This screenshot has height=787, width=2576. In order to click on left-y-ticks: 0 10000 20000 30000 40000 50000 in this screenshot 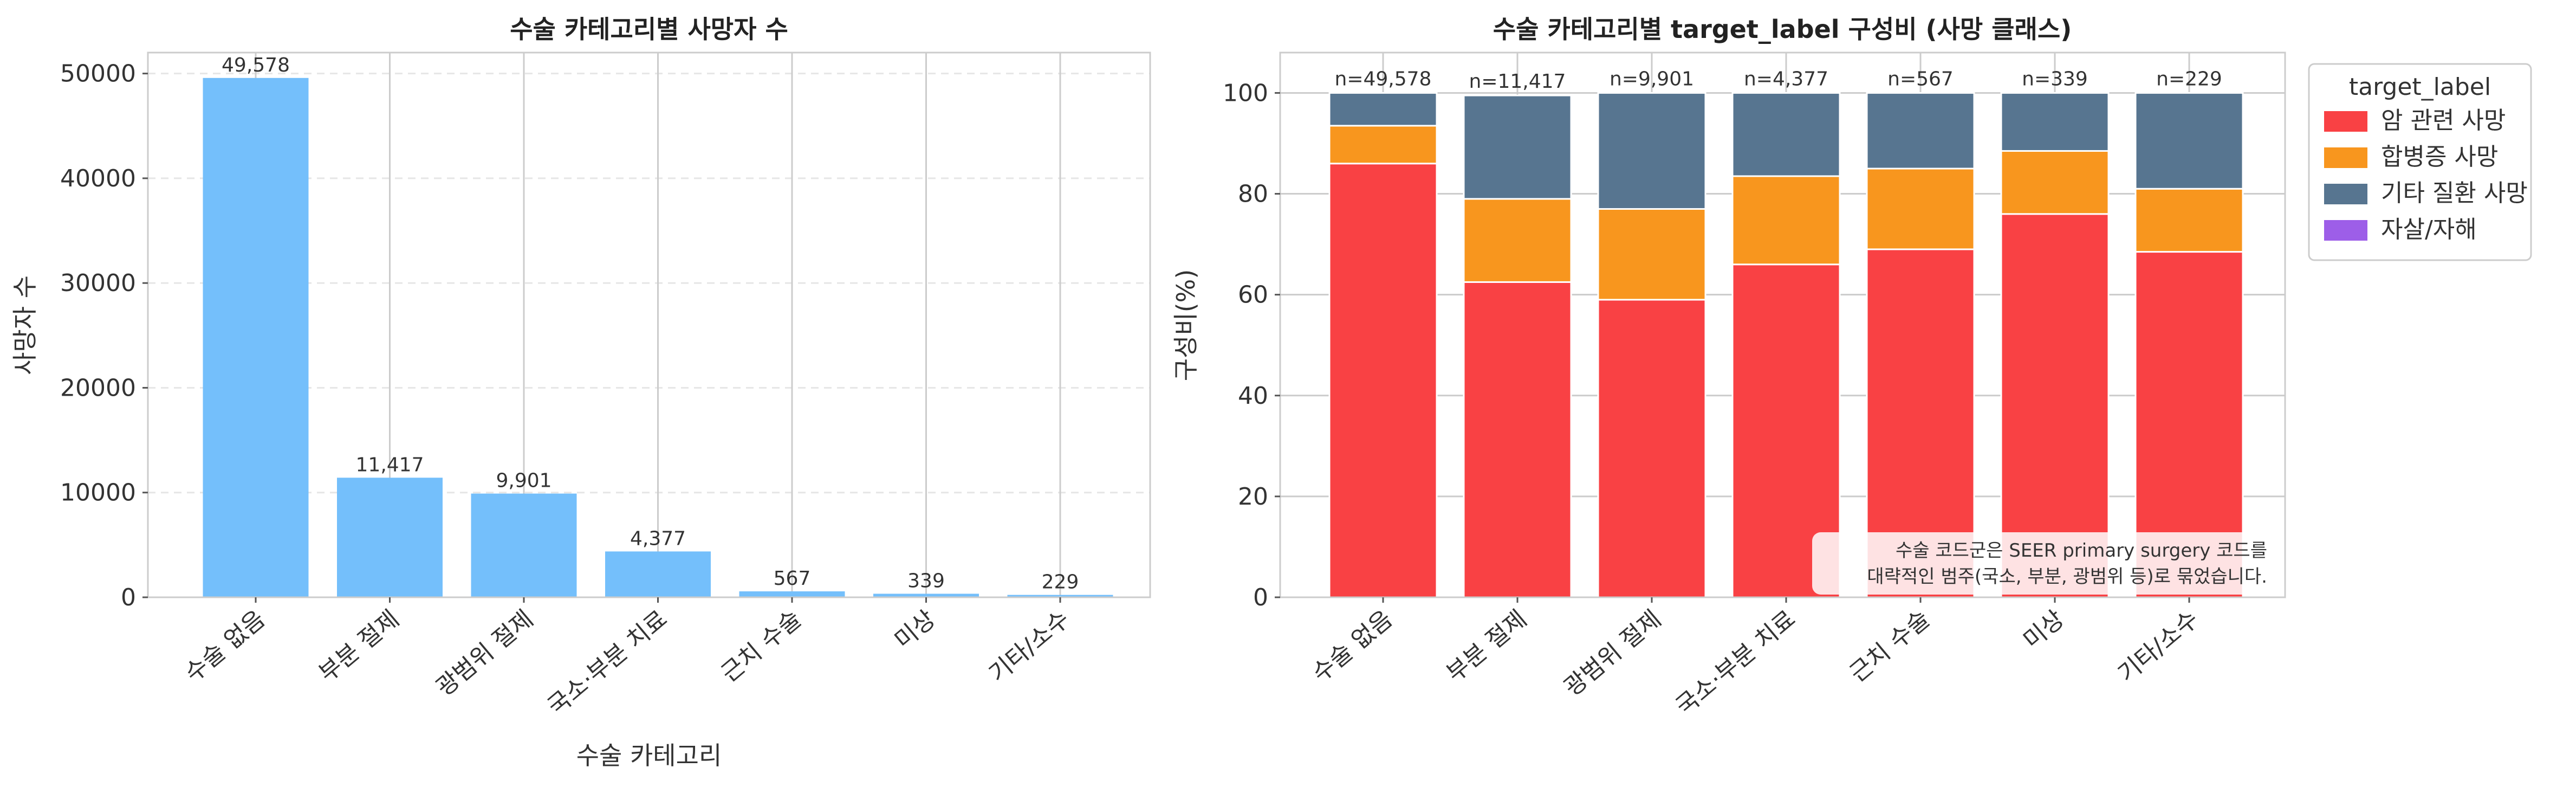, I will do `click(104, 335)`.